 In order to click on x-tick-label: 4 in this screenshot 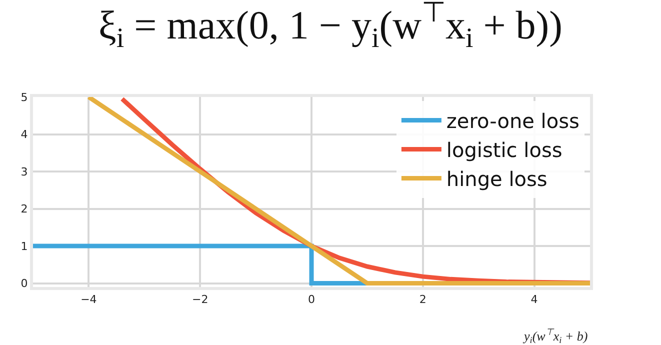, I will do `click(534, 299)`.